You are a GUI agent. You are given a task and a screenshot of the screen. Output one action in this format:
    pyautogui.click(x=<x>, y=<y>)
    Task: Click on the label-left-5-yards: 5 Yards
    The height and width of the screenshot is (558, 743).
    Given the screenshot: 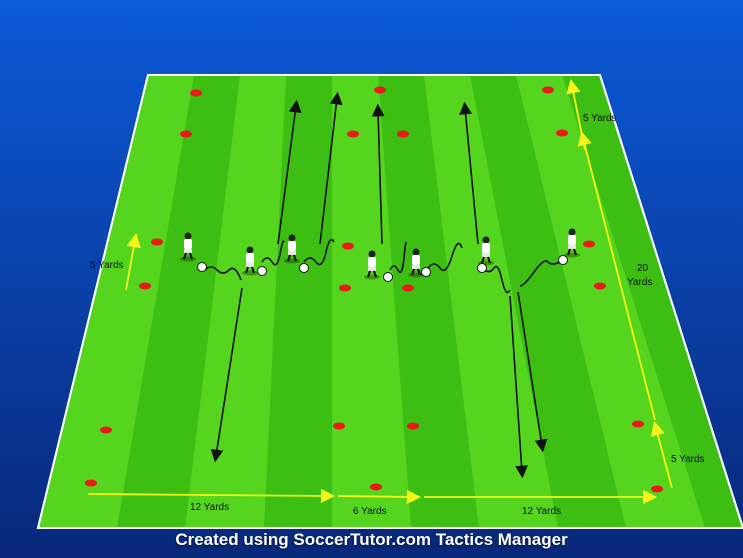 What is the action you would take?
    pyautogui.click(x=107, y=265)
    